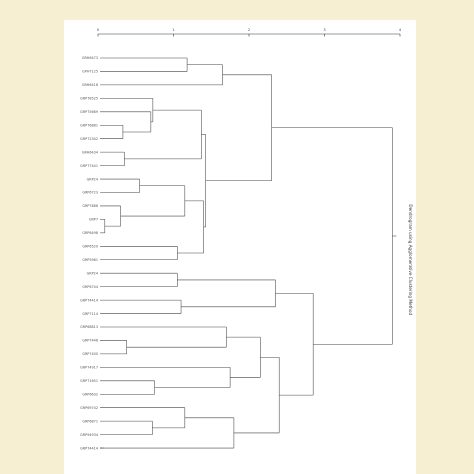  Describe the element at coordinates (89, 408) in the screenshot. I see `leaf-label: GRP69742` at that location.